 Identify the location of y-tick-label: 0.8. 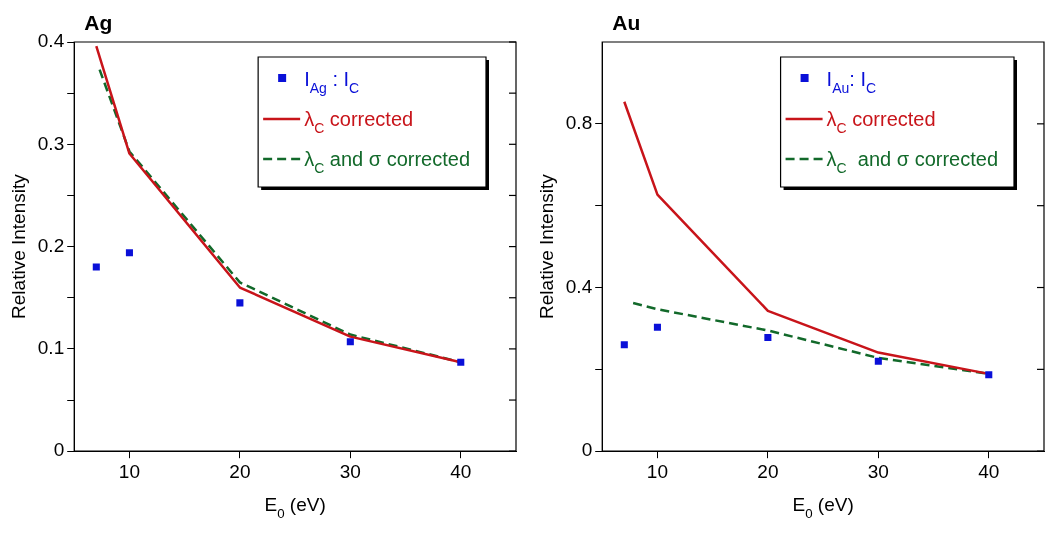
(579, 123).